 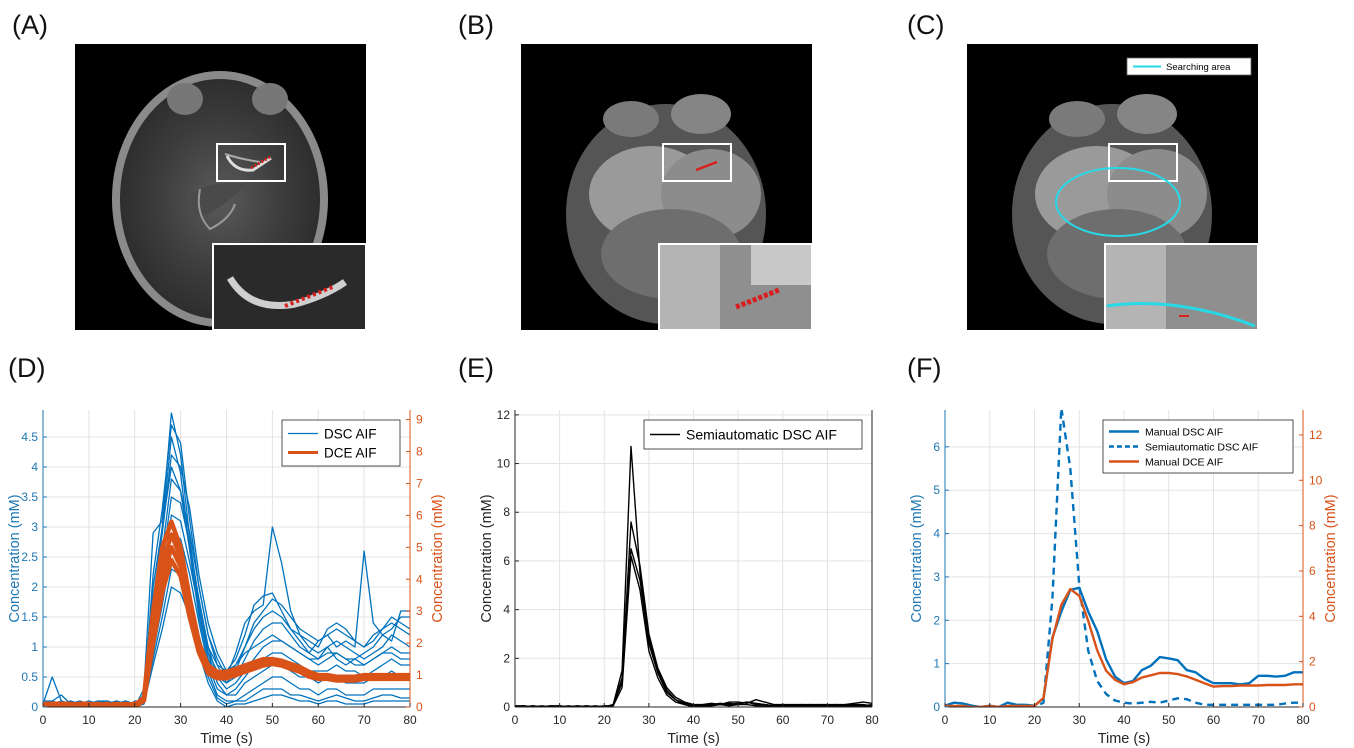 What do you see at coordinates (350, 452) in the screenshot?
I see `legend-label: DCE AIF` at bounding box center [350, 452].